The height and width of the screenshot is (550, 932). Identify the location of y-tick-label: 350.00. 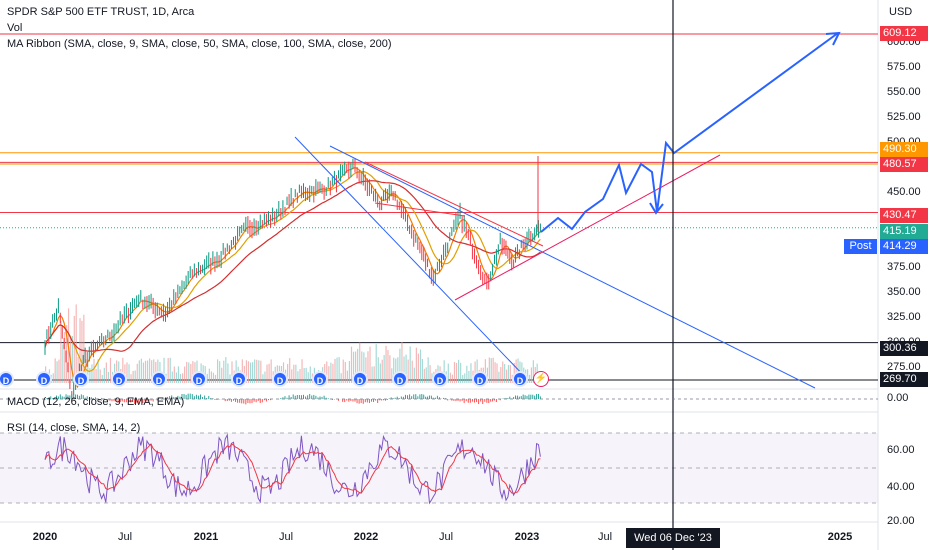
(904, 292).